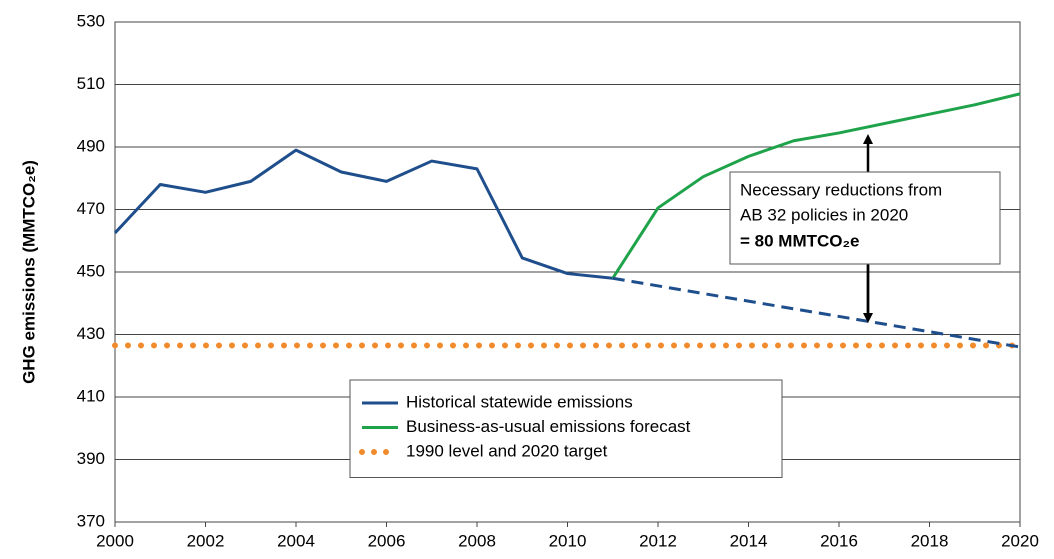 Image resolution: width=1054 pixels, height=559 pixels. I want to click on x-tick-label: 2014, so click(749, 540).